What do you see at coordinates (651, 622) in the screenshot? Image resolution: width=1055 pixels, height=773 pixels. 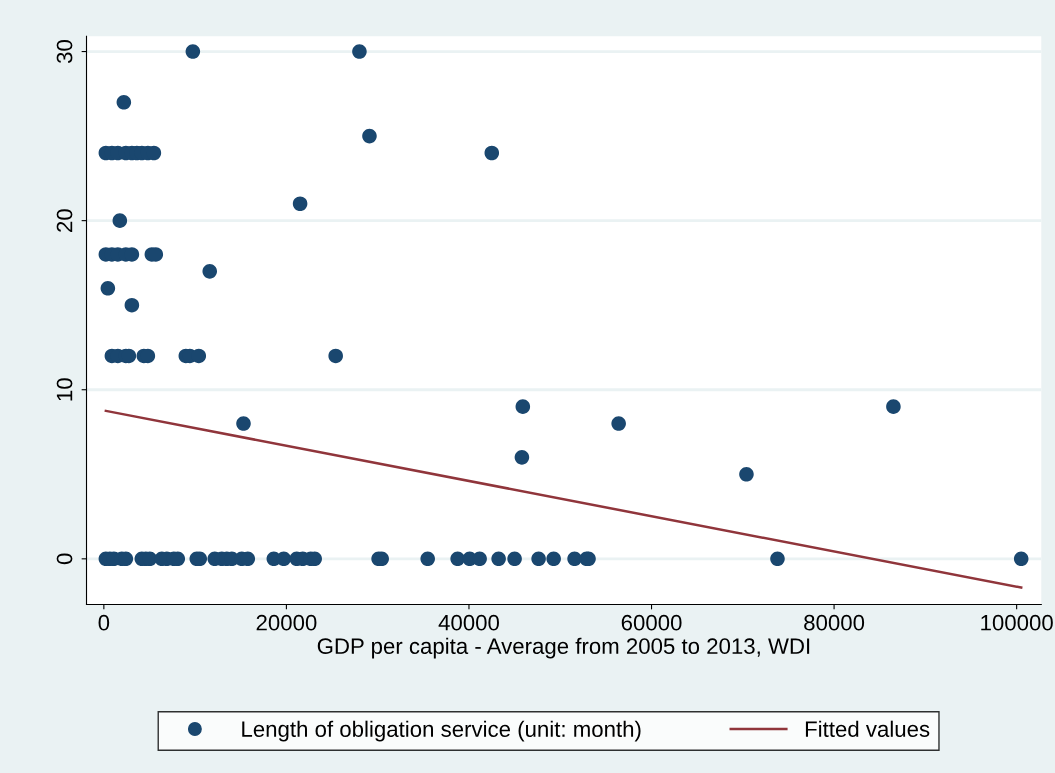 I see `x-tick-label: 60000` at bounding box center [651, 622].